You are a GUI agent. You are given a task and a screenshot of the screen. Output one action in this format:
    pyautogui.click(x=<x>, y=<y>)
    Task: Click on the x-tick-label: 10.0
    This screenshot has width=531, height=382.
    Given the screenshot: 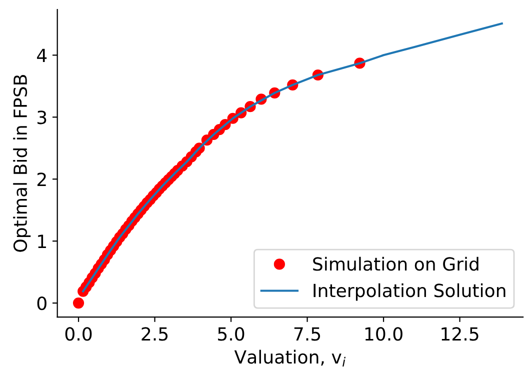 What is the action you would take?
    pyautogui.click(x=383, y=334)
    